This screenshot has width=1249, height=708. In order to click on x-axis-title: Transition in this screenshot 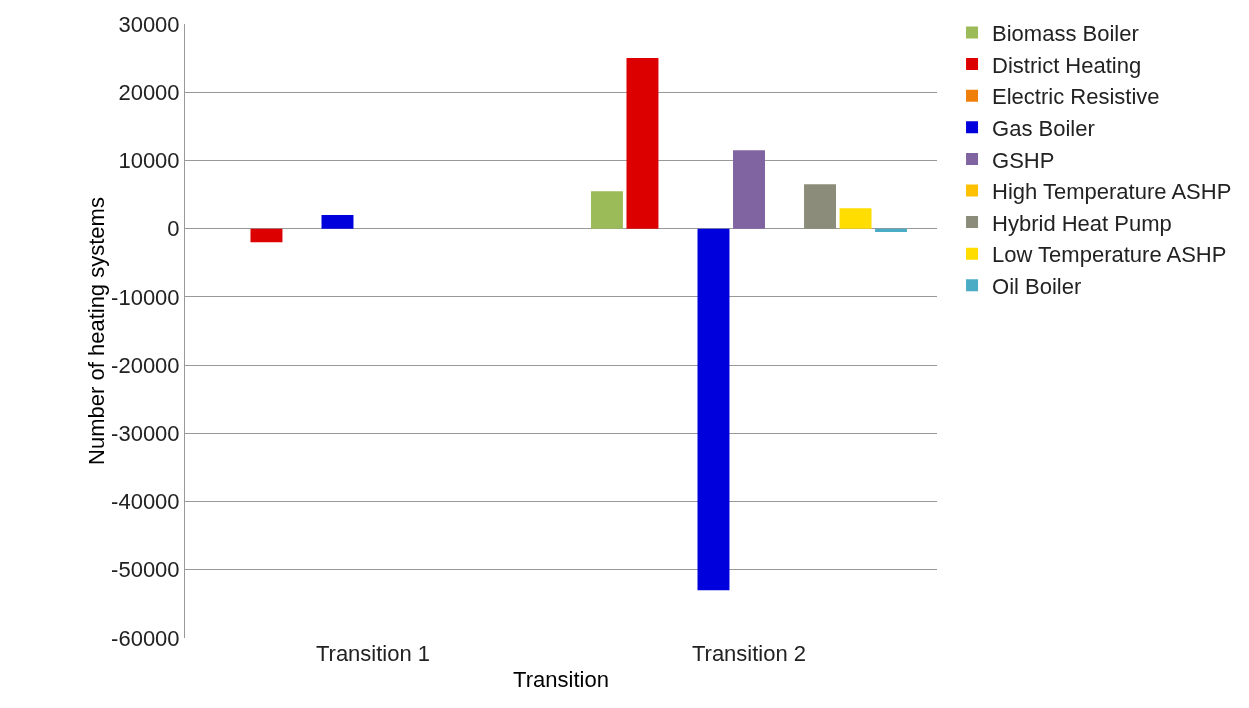, I will do `click(561, 679)`.